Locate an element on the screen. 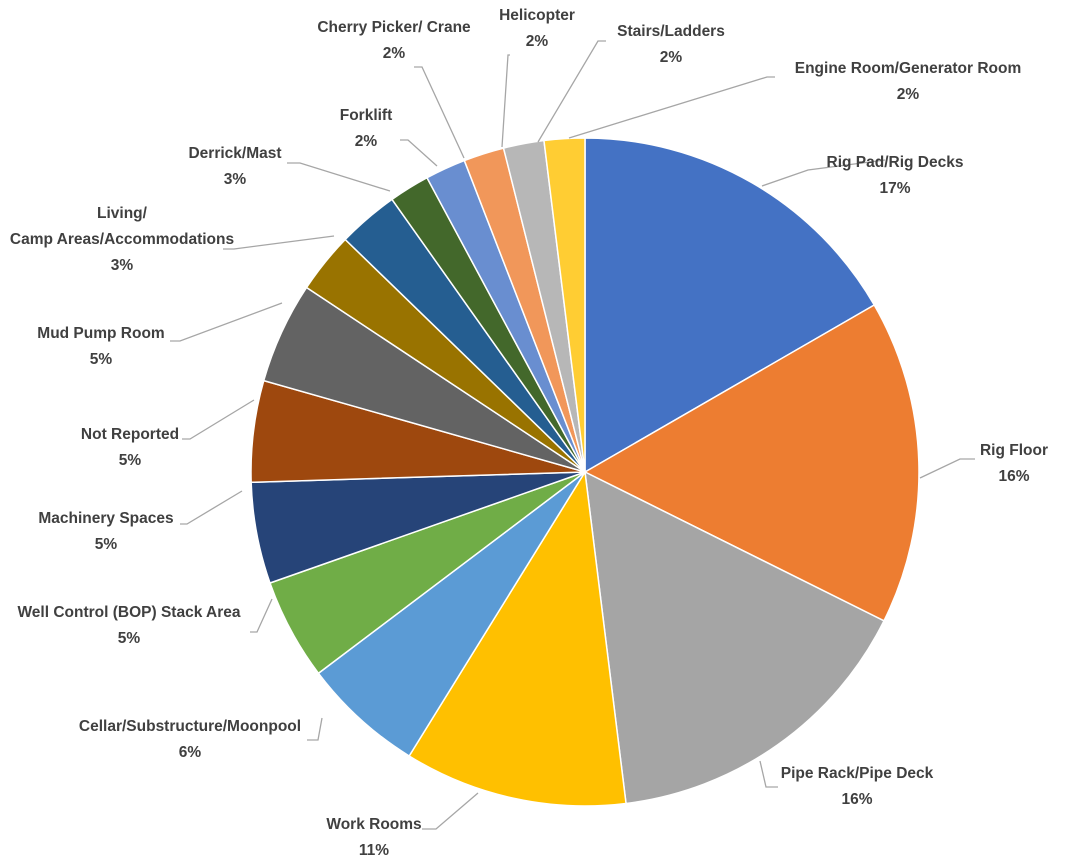 The height and width of the screenshot is (862, 1066). leader-line-living-camp-areas-accommodations is located at coordinates (279, 242).